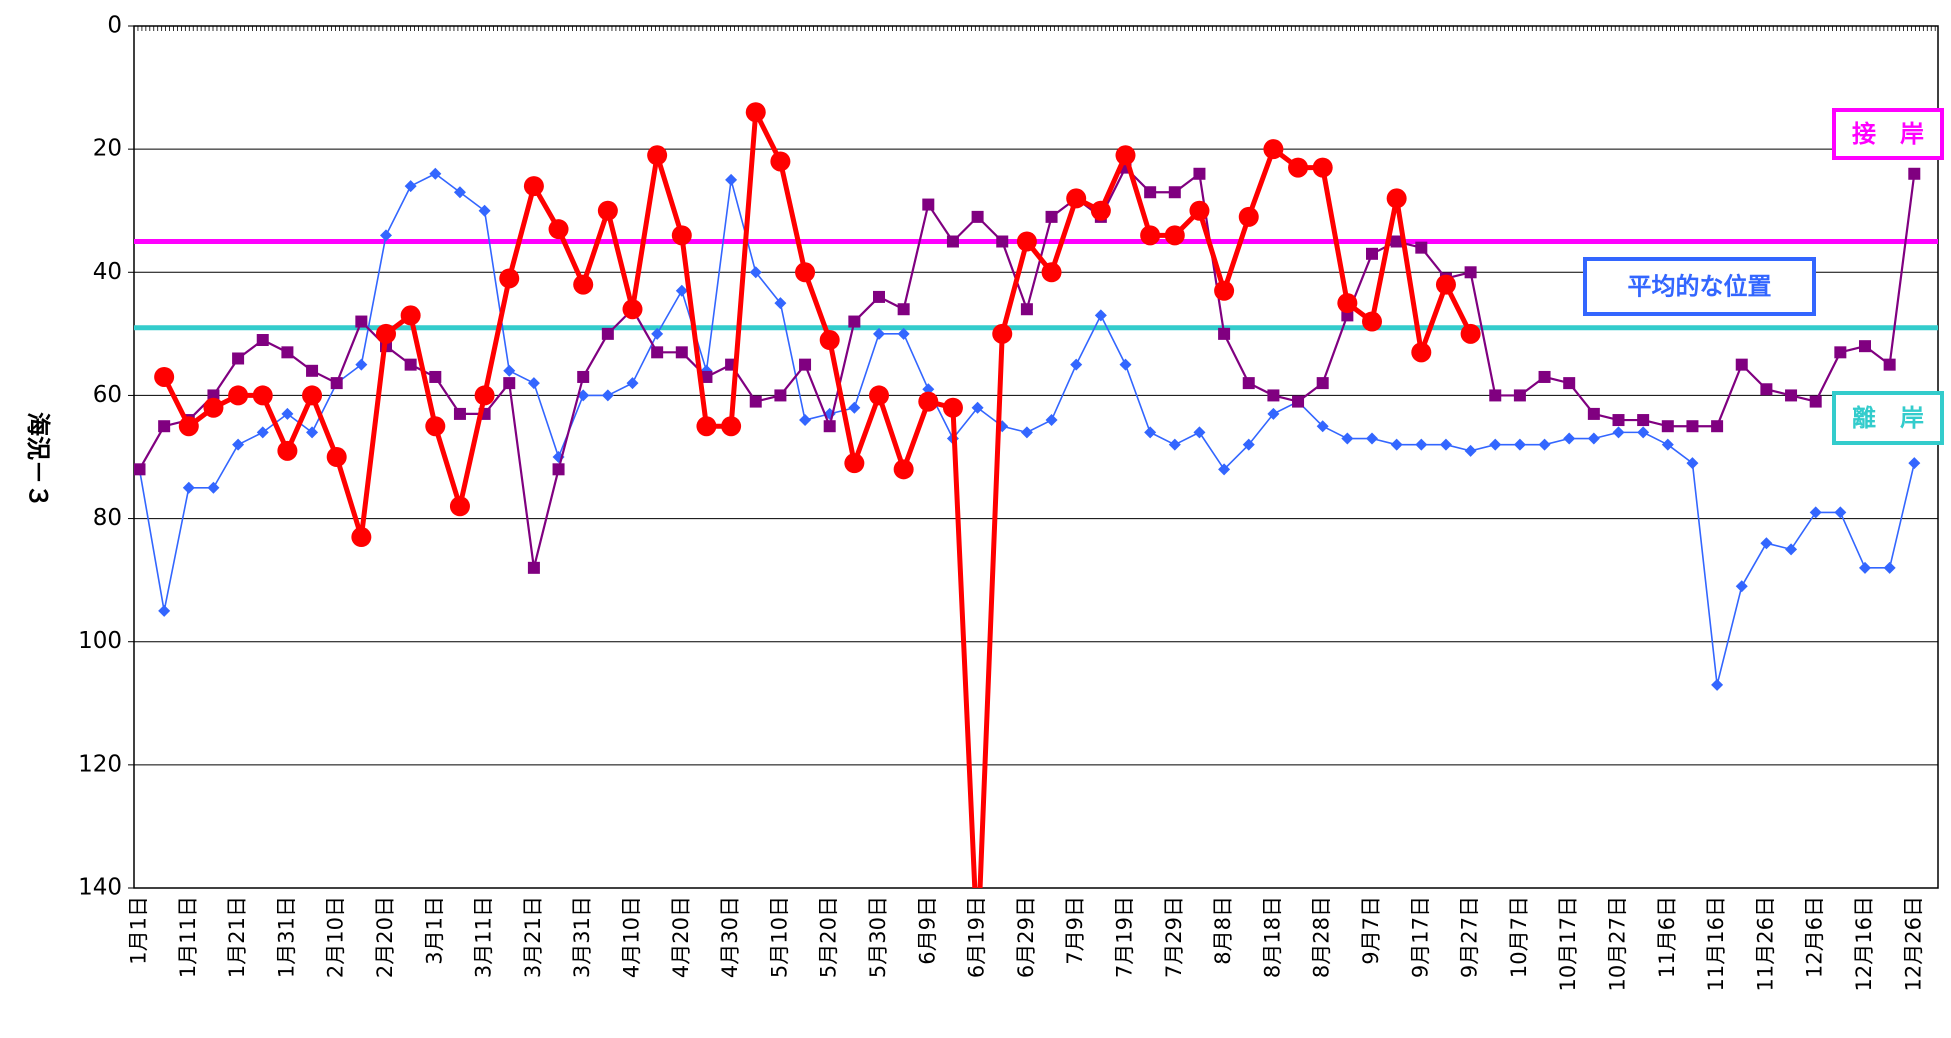 The image size is (1951, 1038). Describe the element at coordinates (1888, 134) in the screenshot. I see `annotation: 接 岸` at that location.